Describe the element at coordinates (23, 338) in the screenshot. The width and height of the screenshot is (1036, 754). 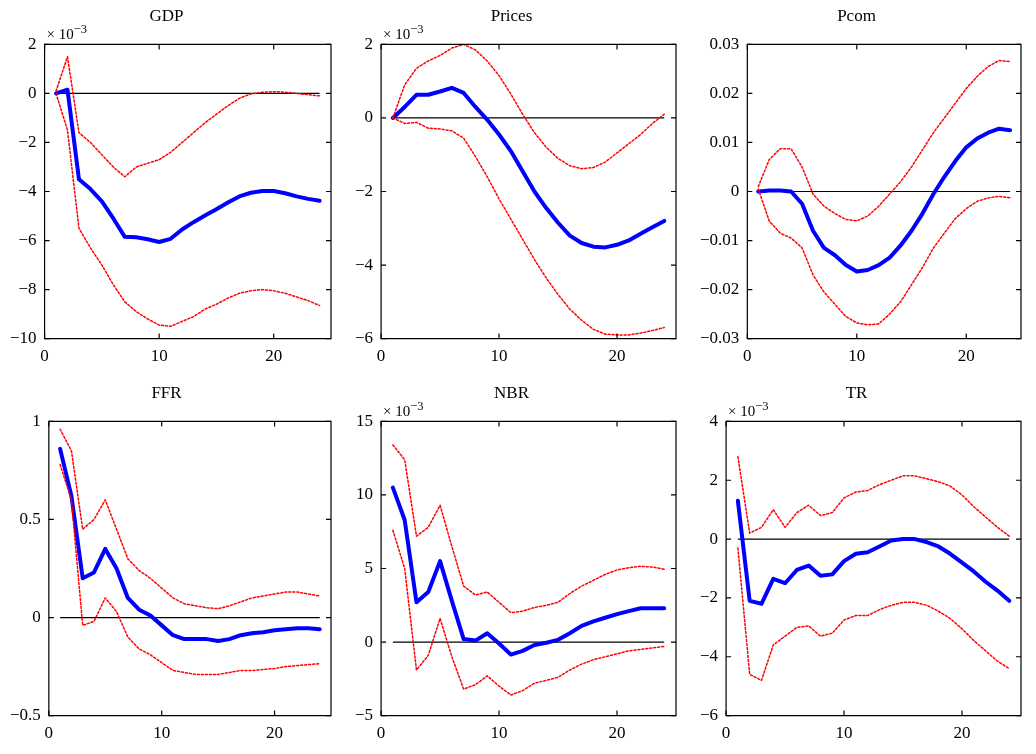
I see `y-tick-label: −10` at that location.